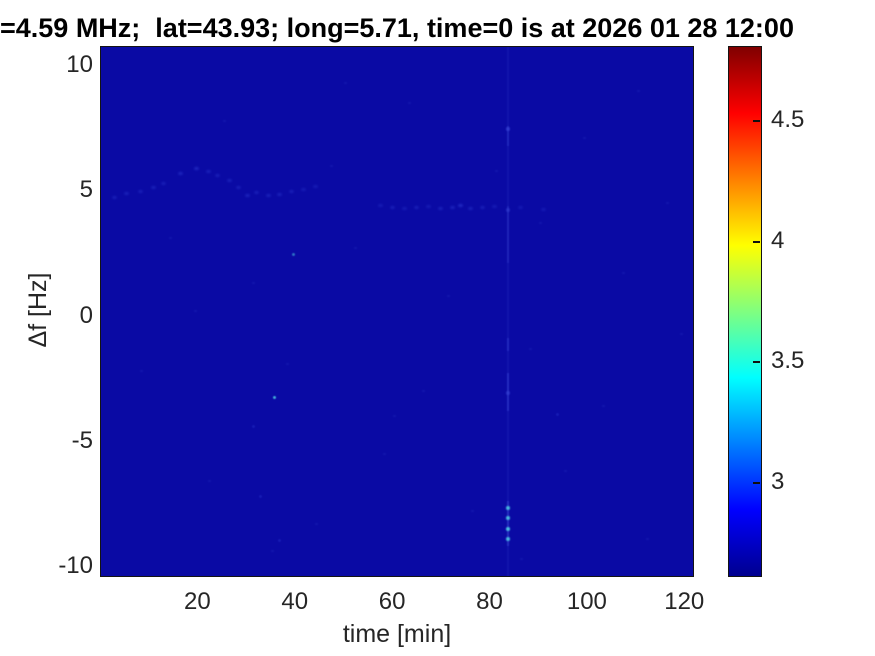  What do you see at coordinates (745, 311) in the screenshot?
I see `colorbar` at bounding box center [745, 311].